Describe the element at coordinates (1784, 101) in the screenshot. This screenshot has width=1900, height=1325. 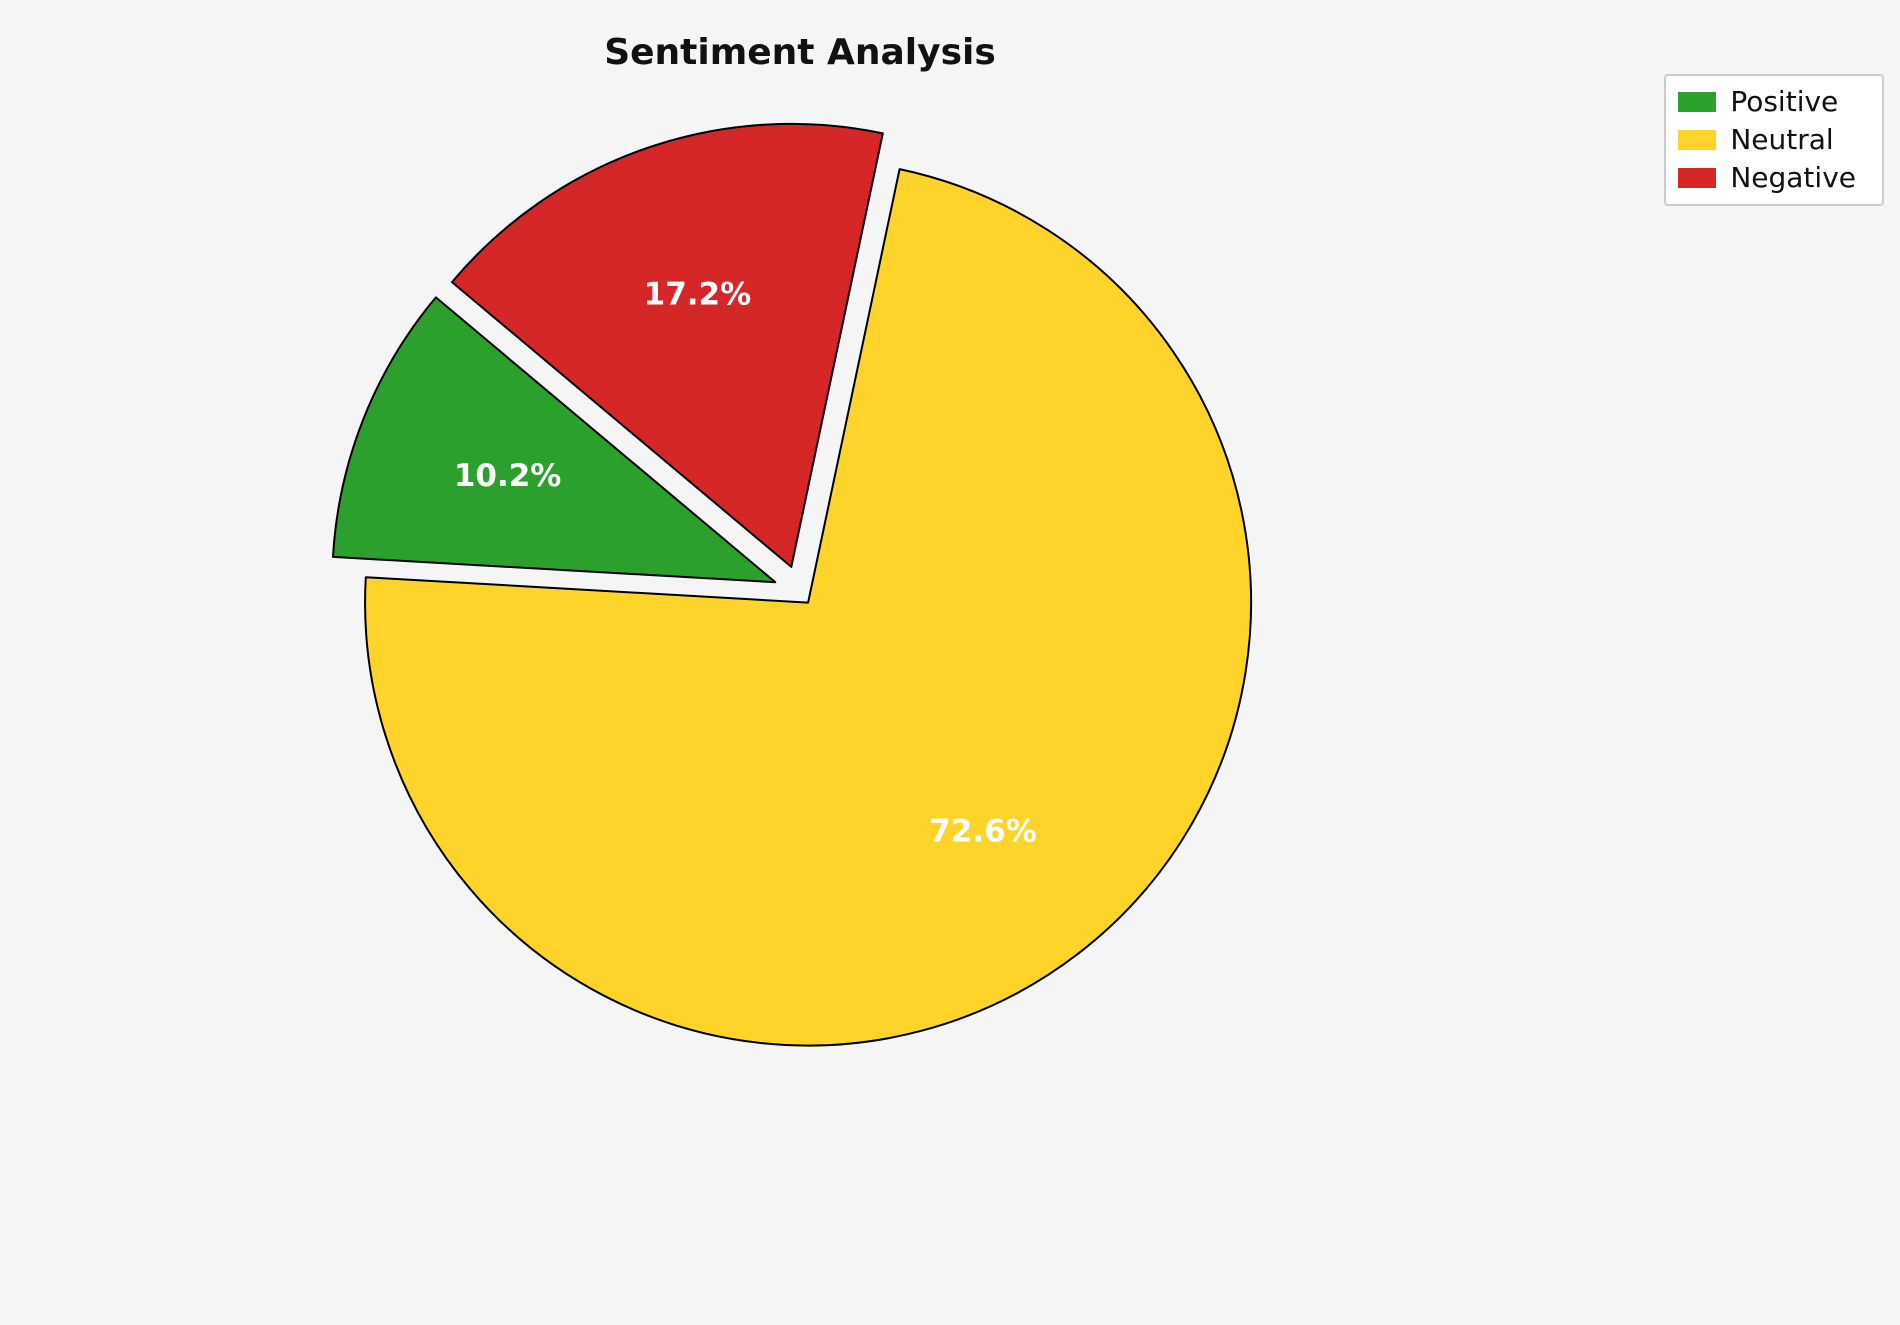
I see `legend-label-positive: Positive` at that location.